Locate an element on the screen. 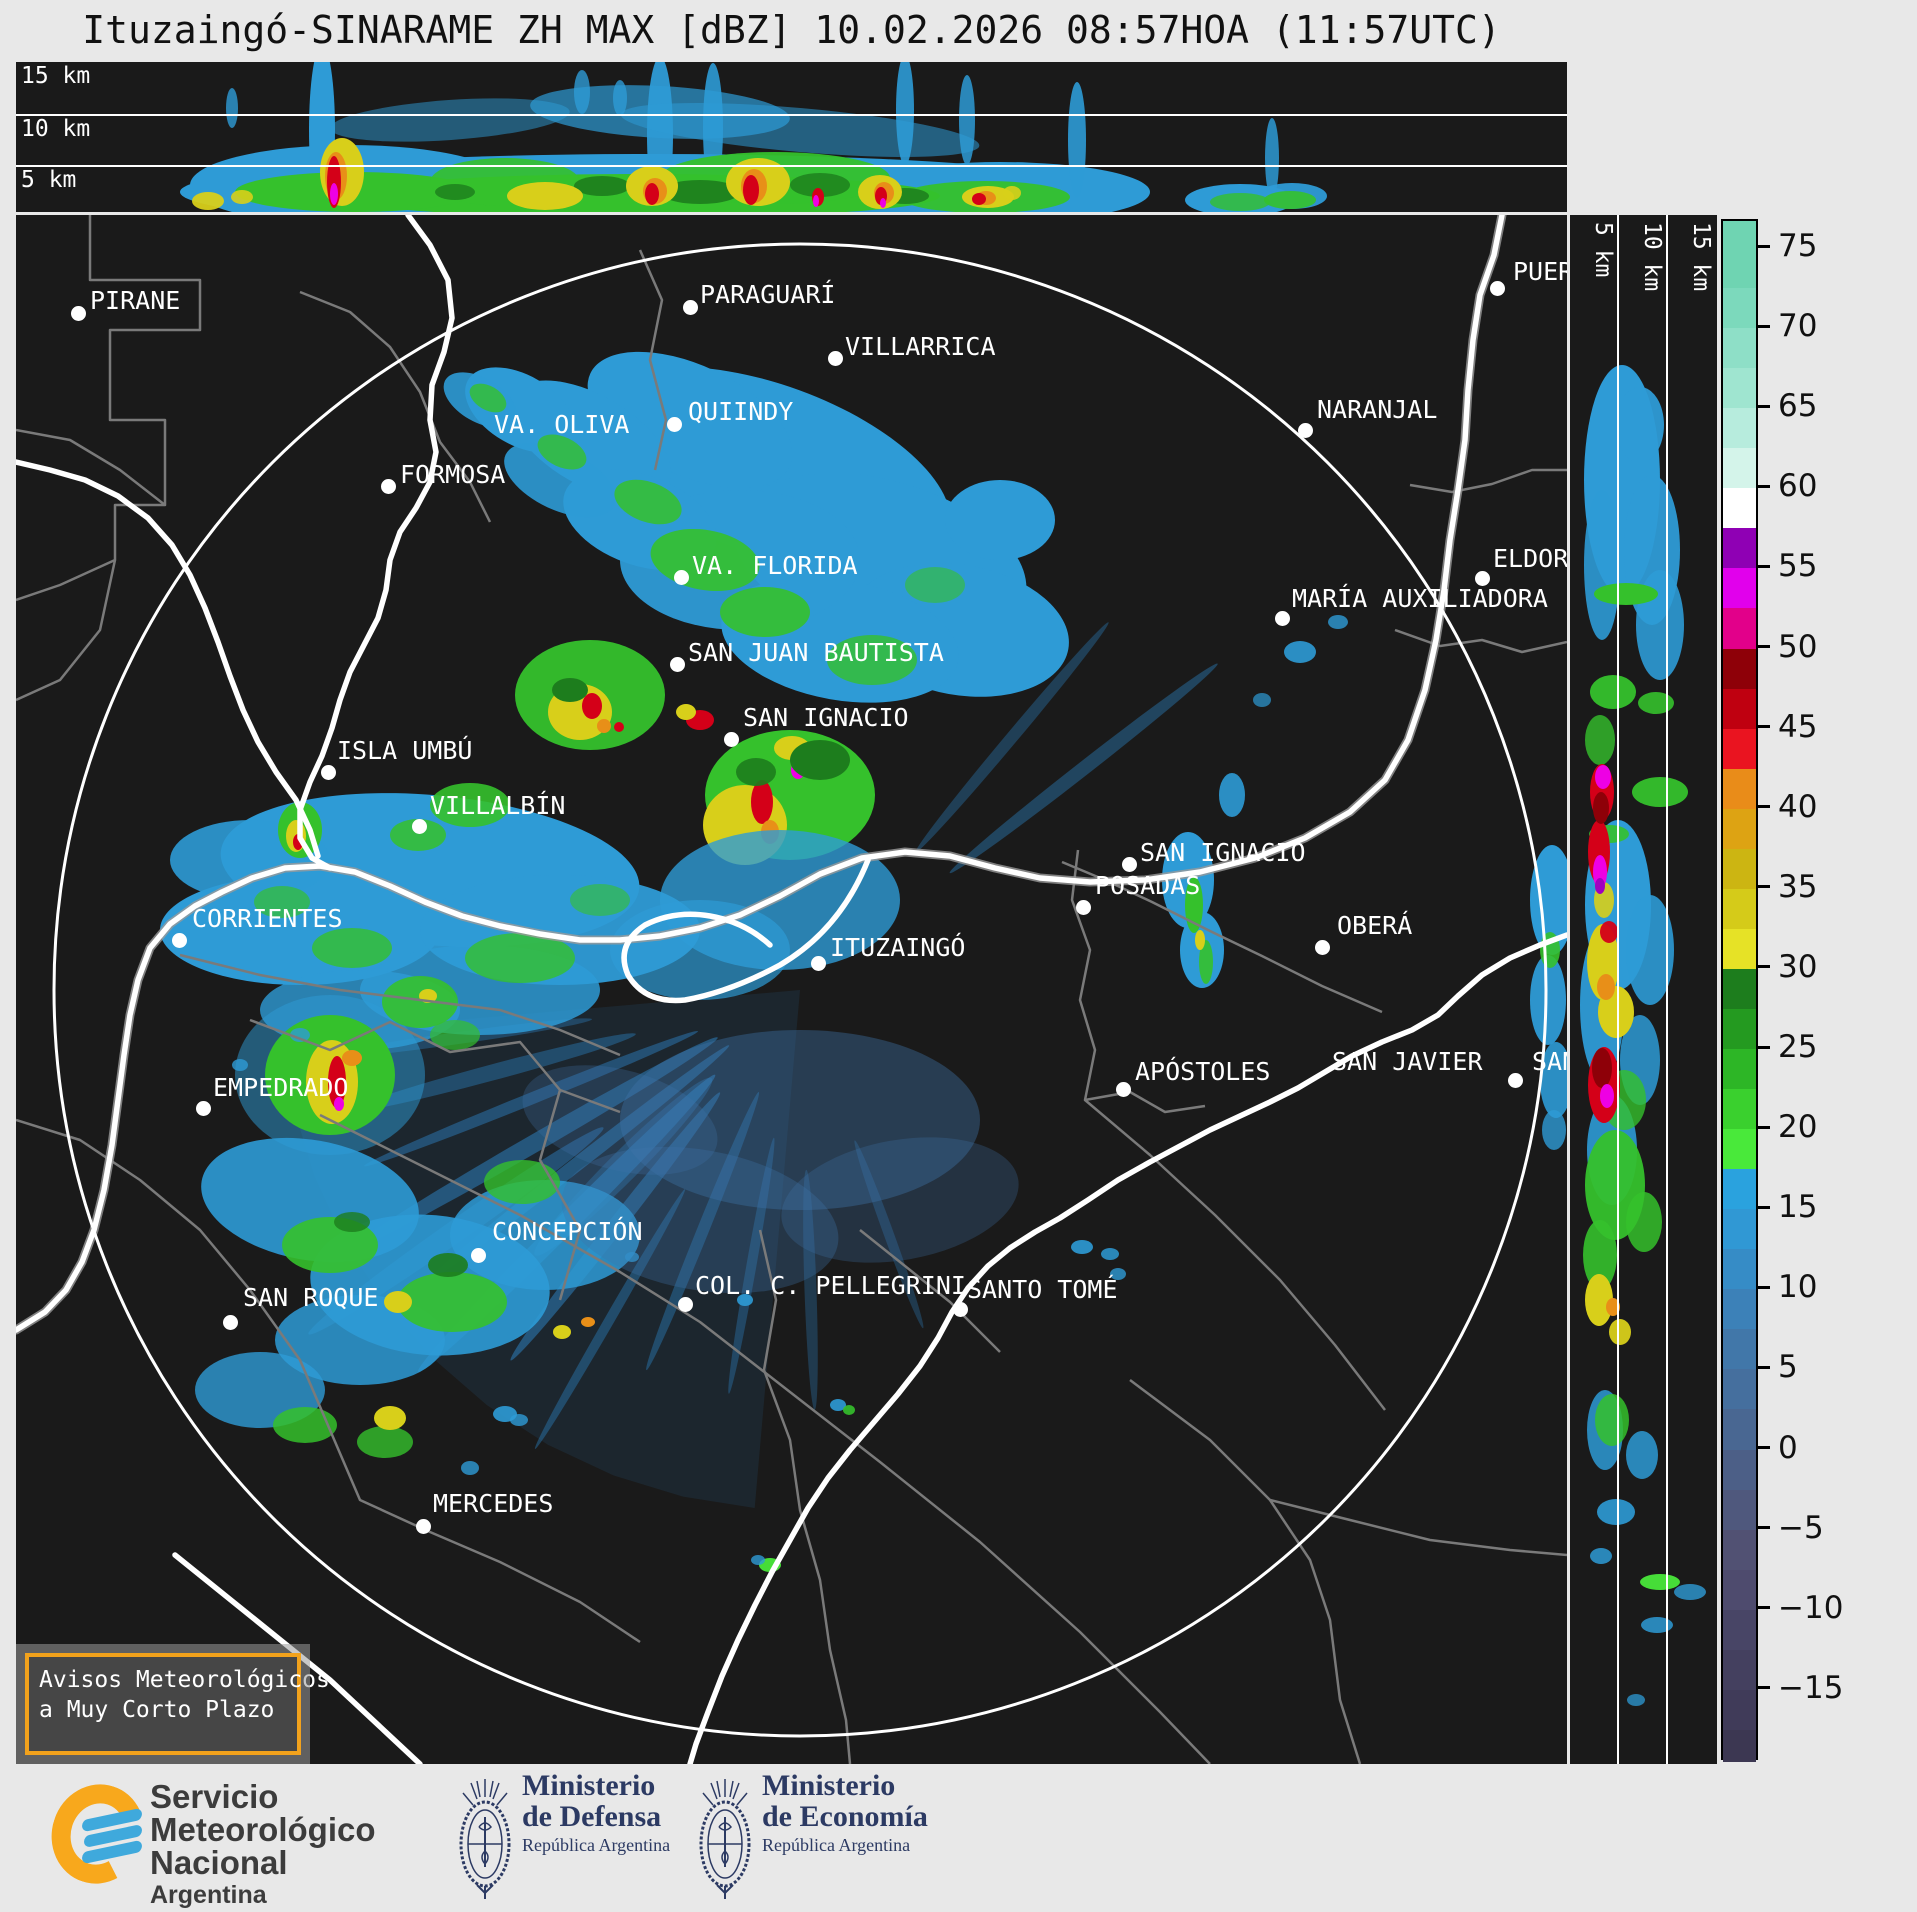 The width and height of the screenshot is (1917, 1912). city-label: EMPEDRADO is located at coordinates (281, 1087).